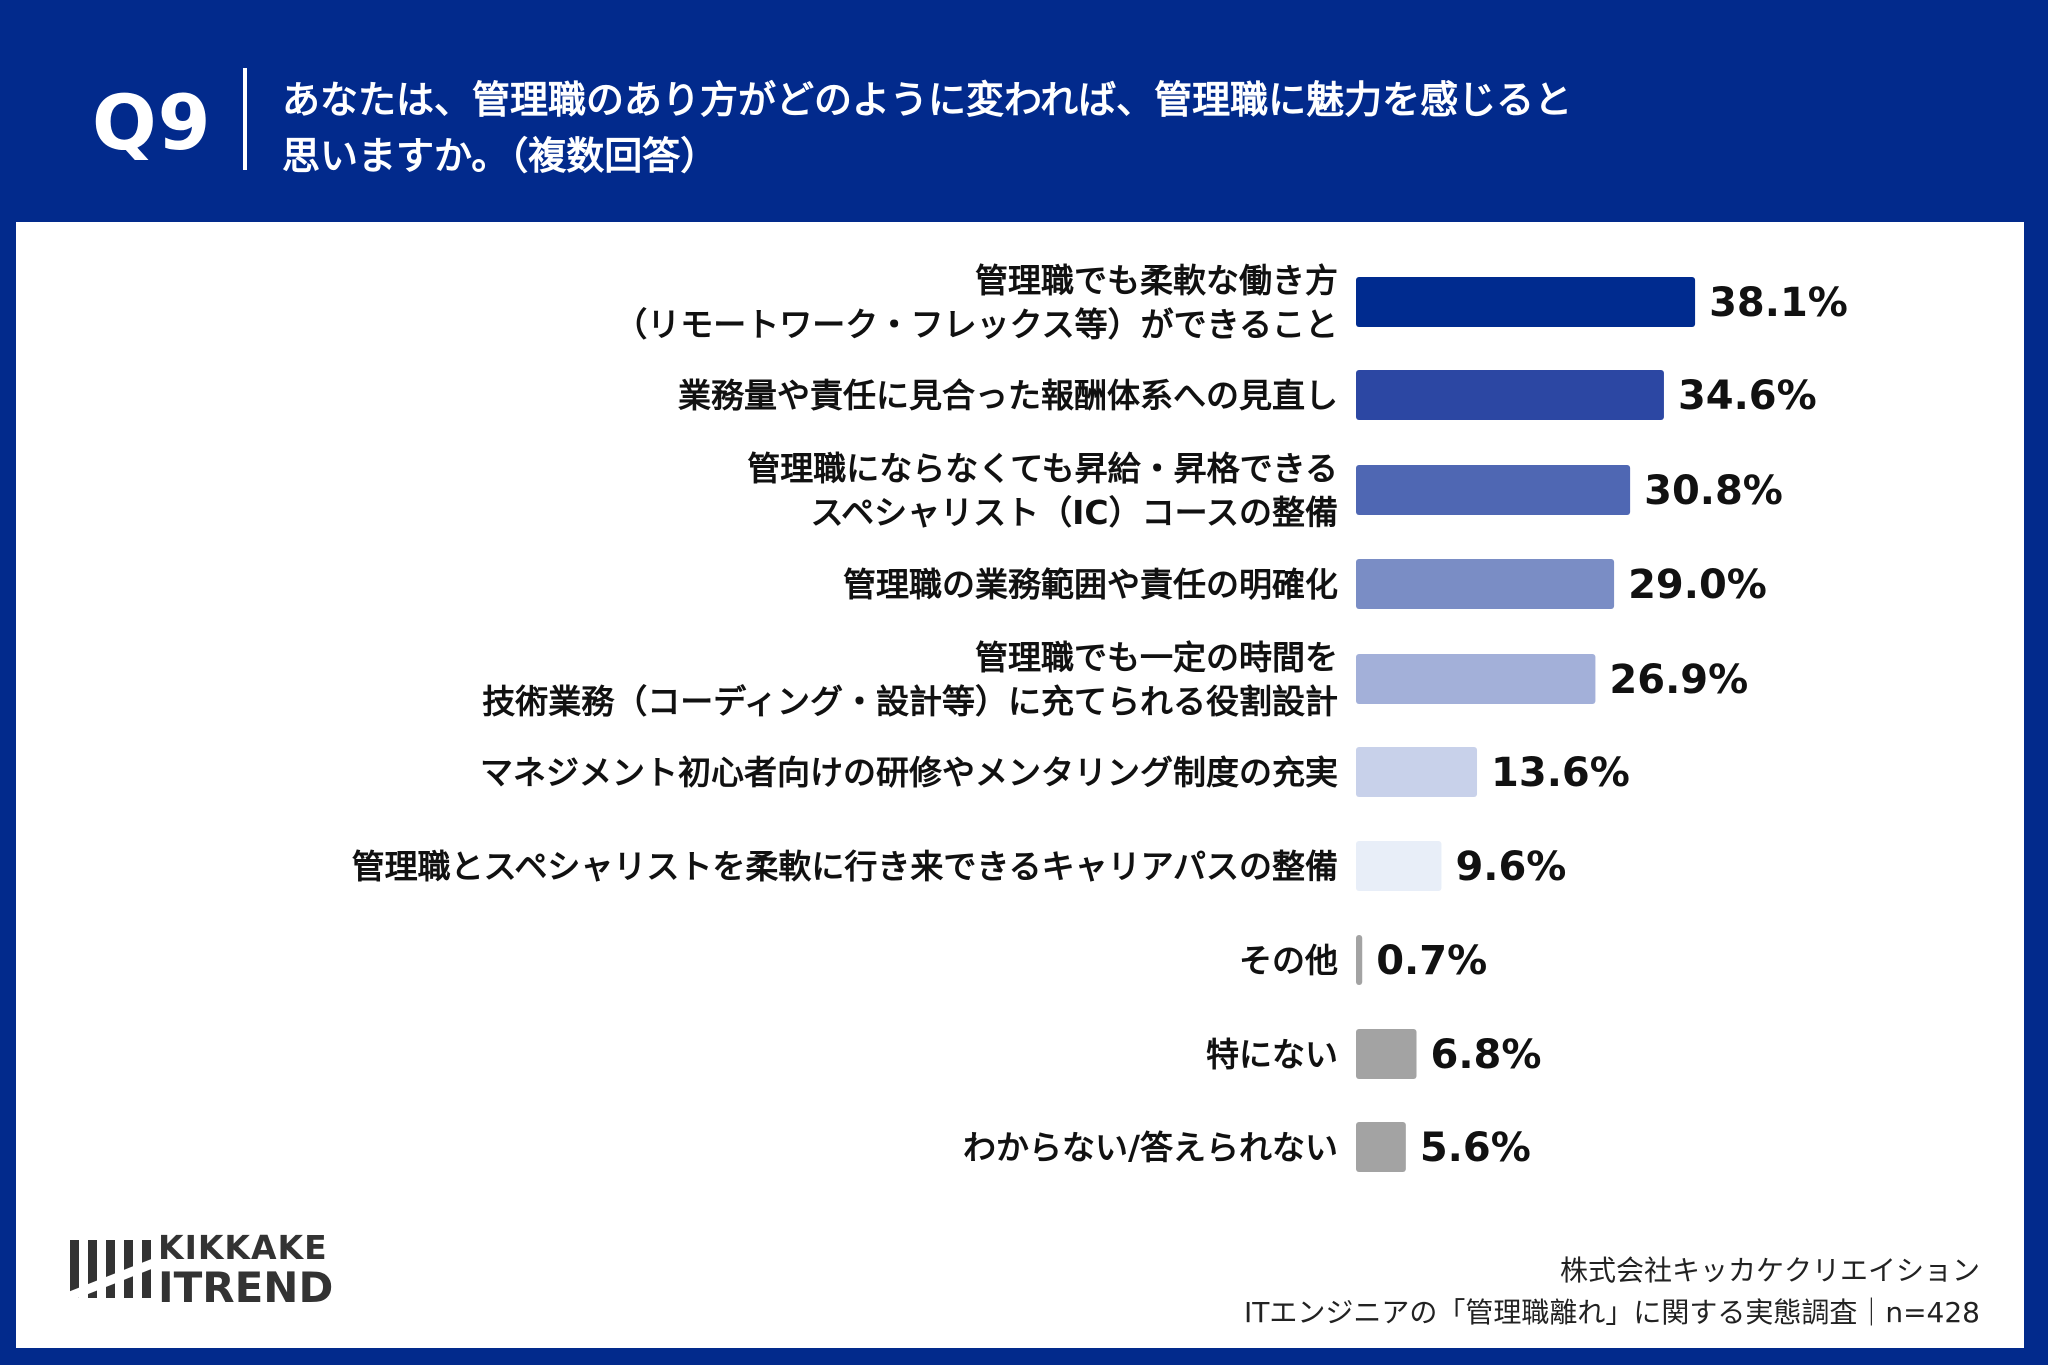 The width and height of the screenshot is (2048, 1365). What do you see at coordinates (246, 1287) in the screenshot?
I see `logo-line-2: ITREND` at bounding box center [246, 1287].